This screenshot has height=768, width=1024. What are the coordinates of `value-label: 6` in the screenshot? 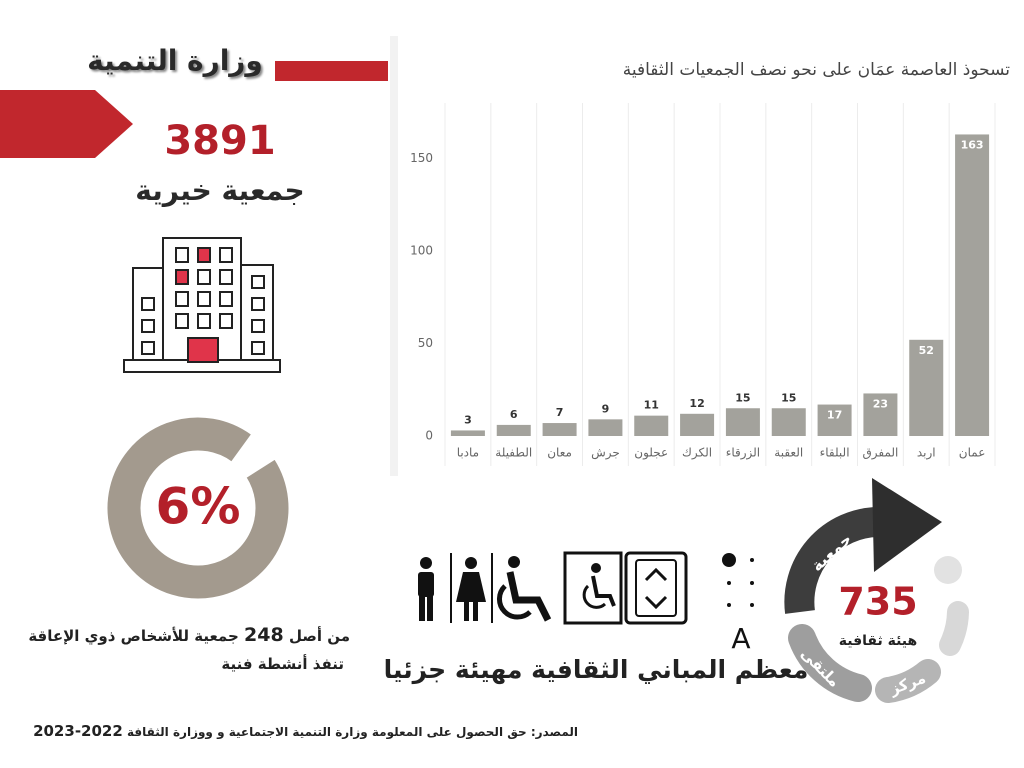 It's located at (514, 414).